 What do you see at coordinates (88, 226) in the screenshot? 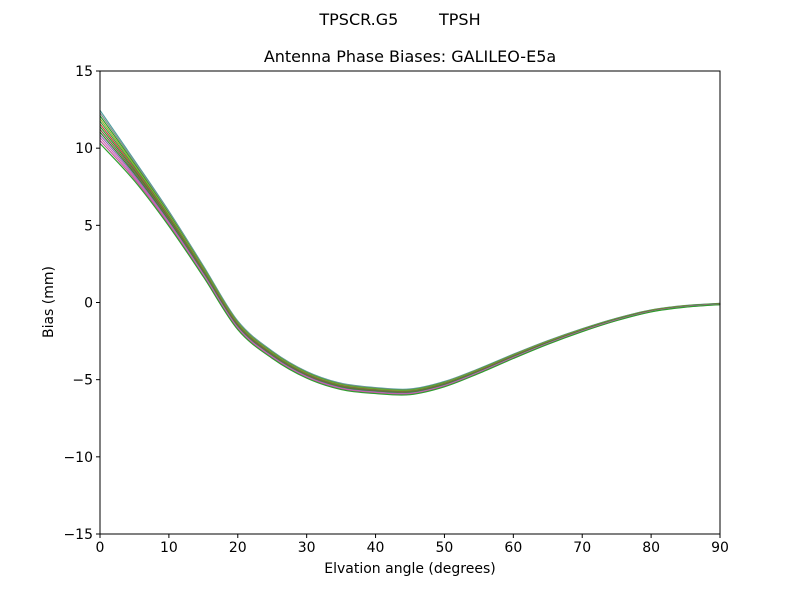
I see `y-tick-label: 5` at bounding box center [88, 226].